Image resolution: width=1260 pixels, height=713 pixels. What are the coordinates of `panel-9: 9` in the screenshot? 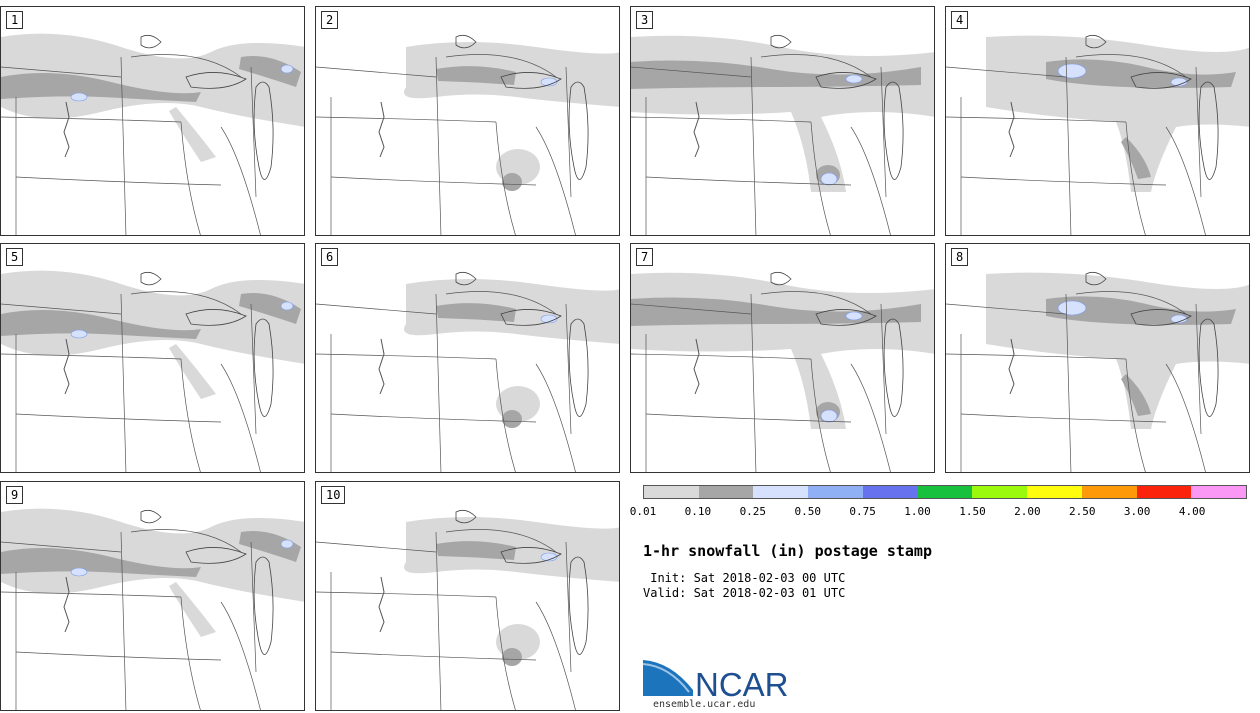 It's located at (152, 596).